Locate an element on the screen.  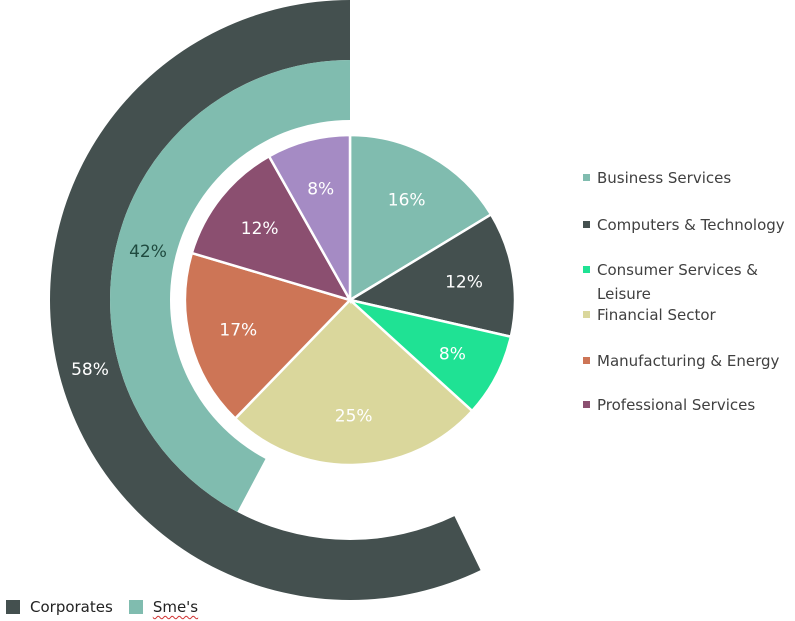
pie-slice-financial-sector is located at coordinates (353, 382).